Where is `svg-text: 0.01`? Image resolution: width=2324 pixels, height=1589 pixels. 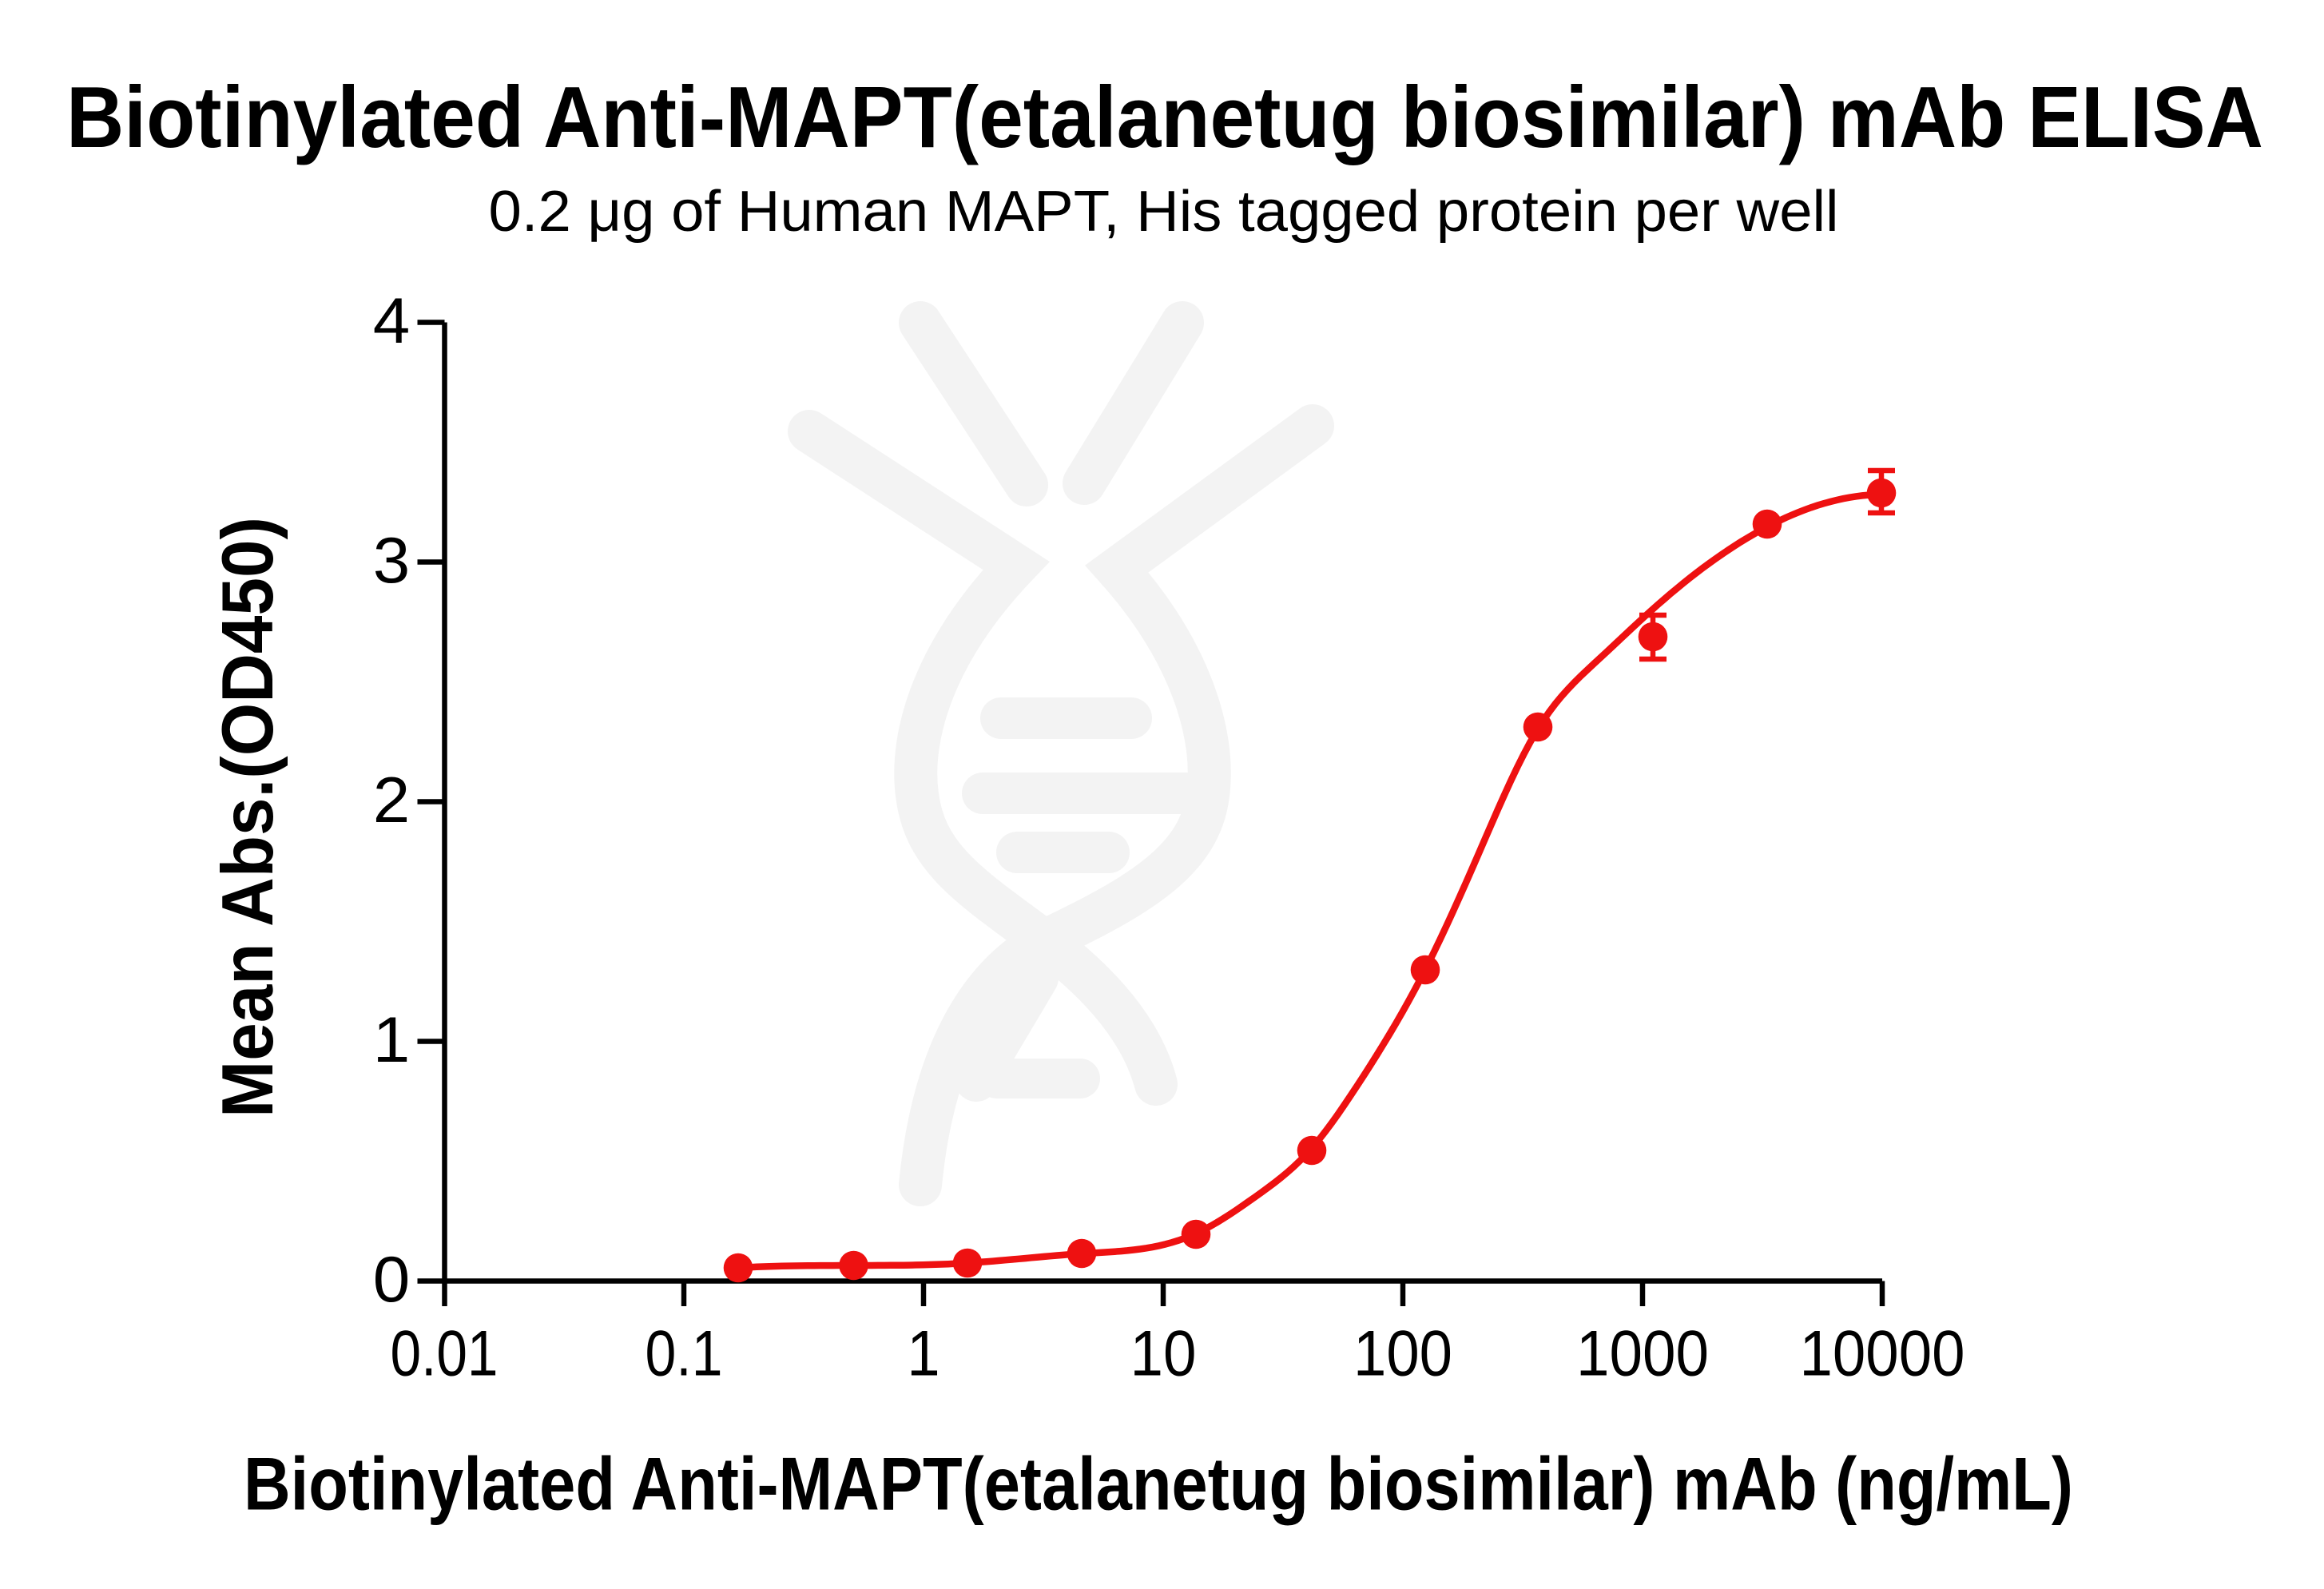
svg-text: 0.01 is located at coordinates (445, 1354).